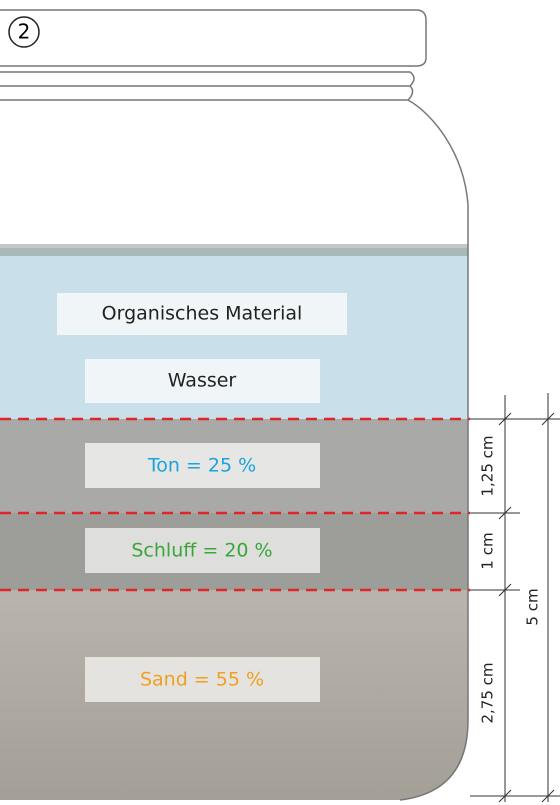  What do you see at coordinates (488, 692) in the screenshot?
I see `dim-label: 2,75 cm` at bounding box center [488, 692].